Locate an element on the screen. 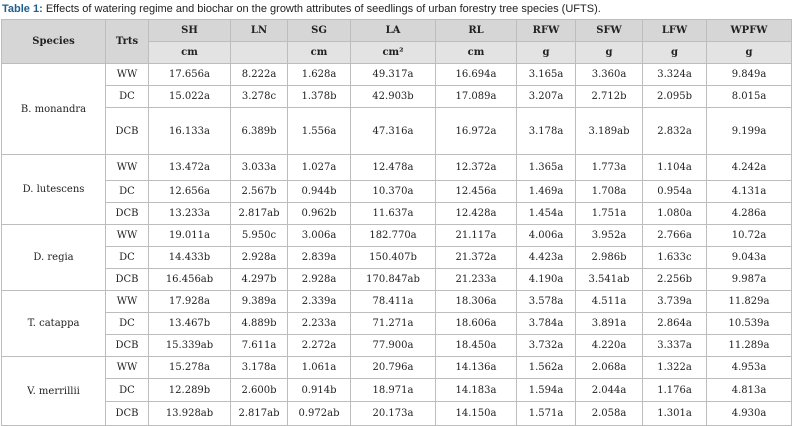 This screenshot has width=792, height=426. value-cell: 9.043a is located at coordinates (749, 257).